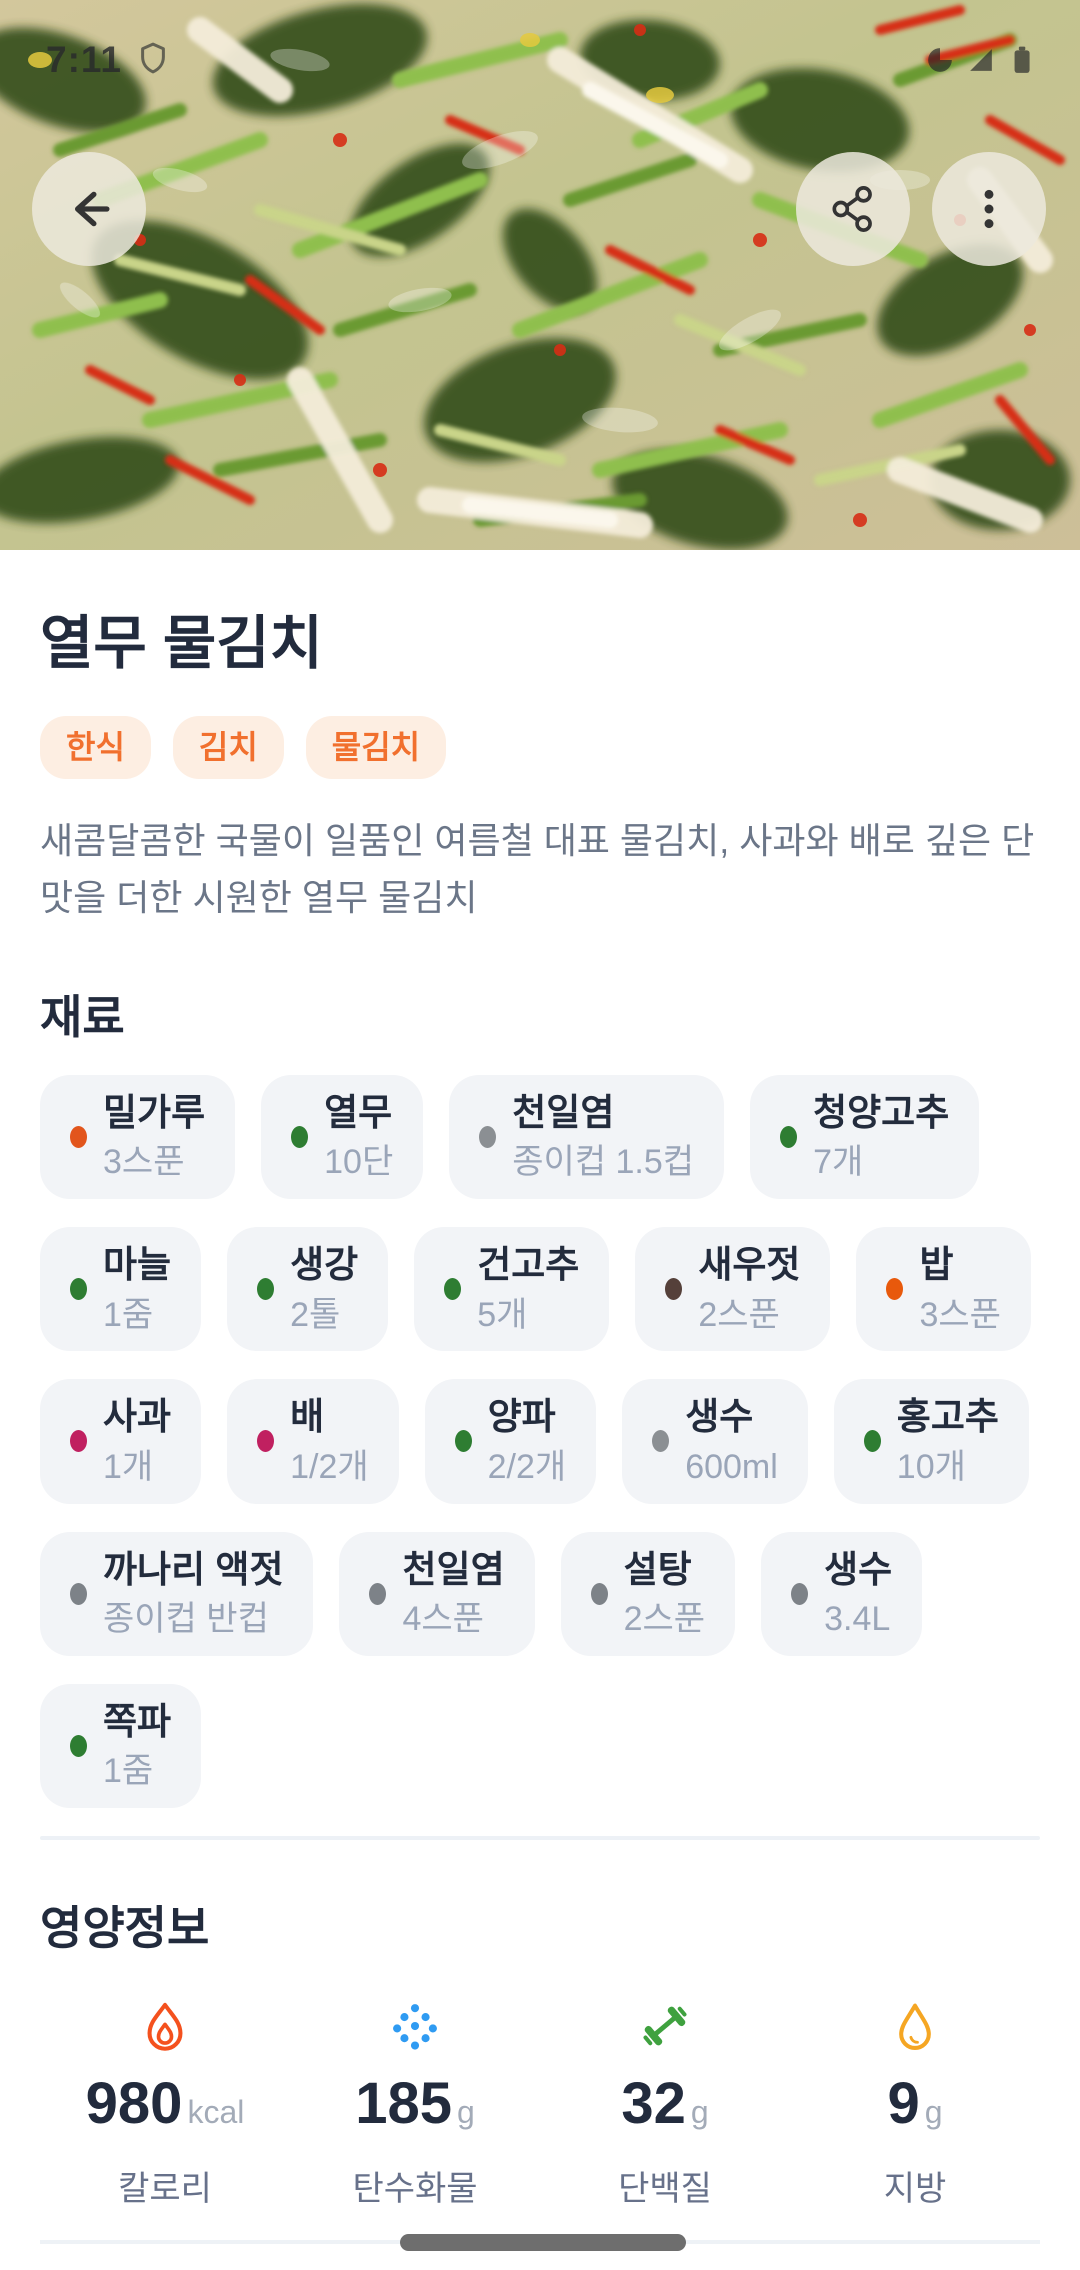  What do you see at coordinates (342, 1137) in the screenshot?
I see `ingredient-chip: 열무 10단` at bounding box center [342, 1137].